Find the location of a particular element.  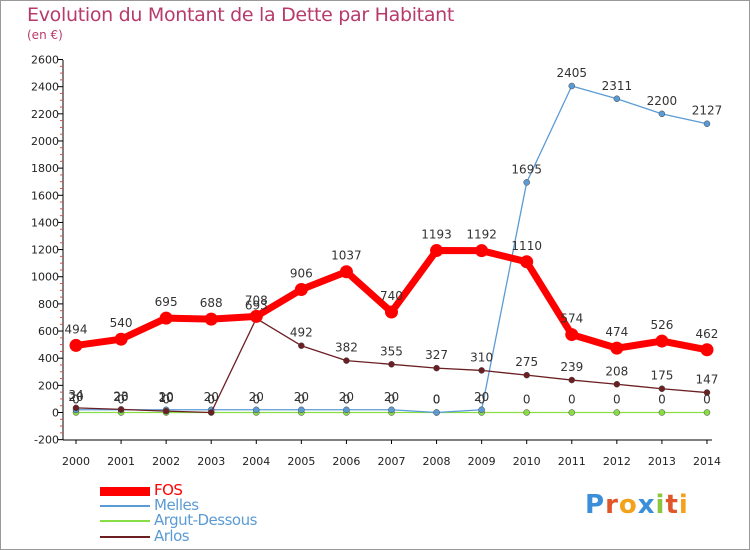

y-tick-label: 1400 is located at coordinates (45, 222).